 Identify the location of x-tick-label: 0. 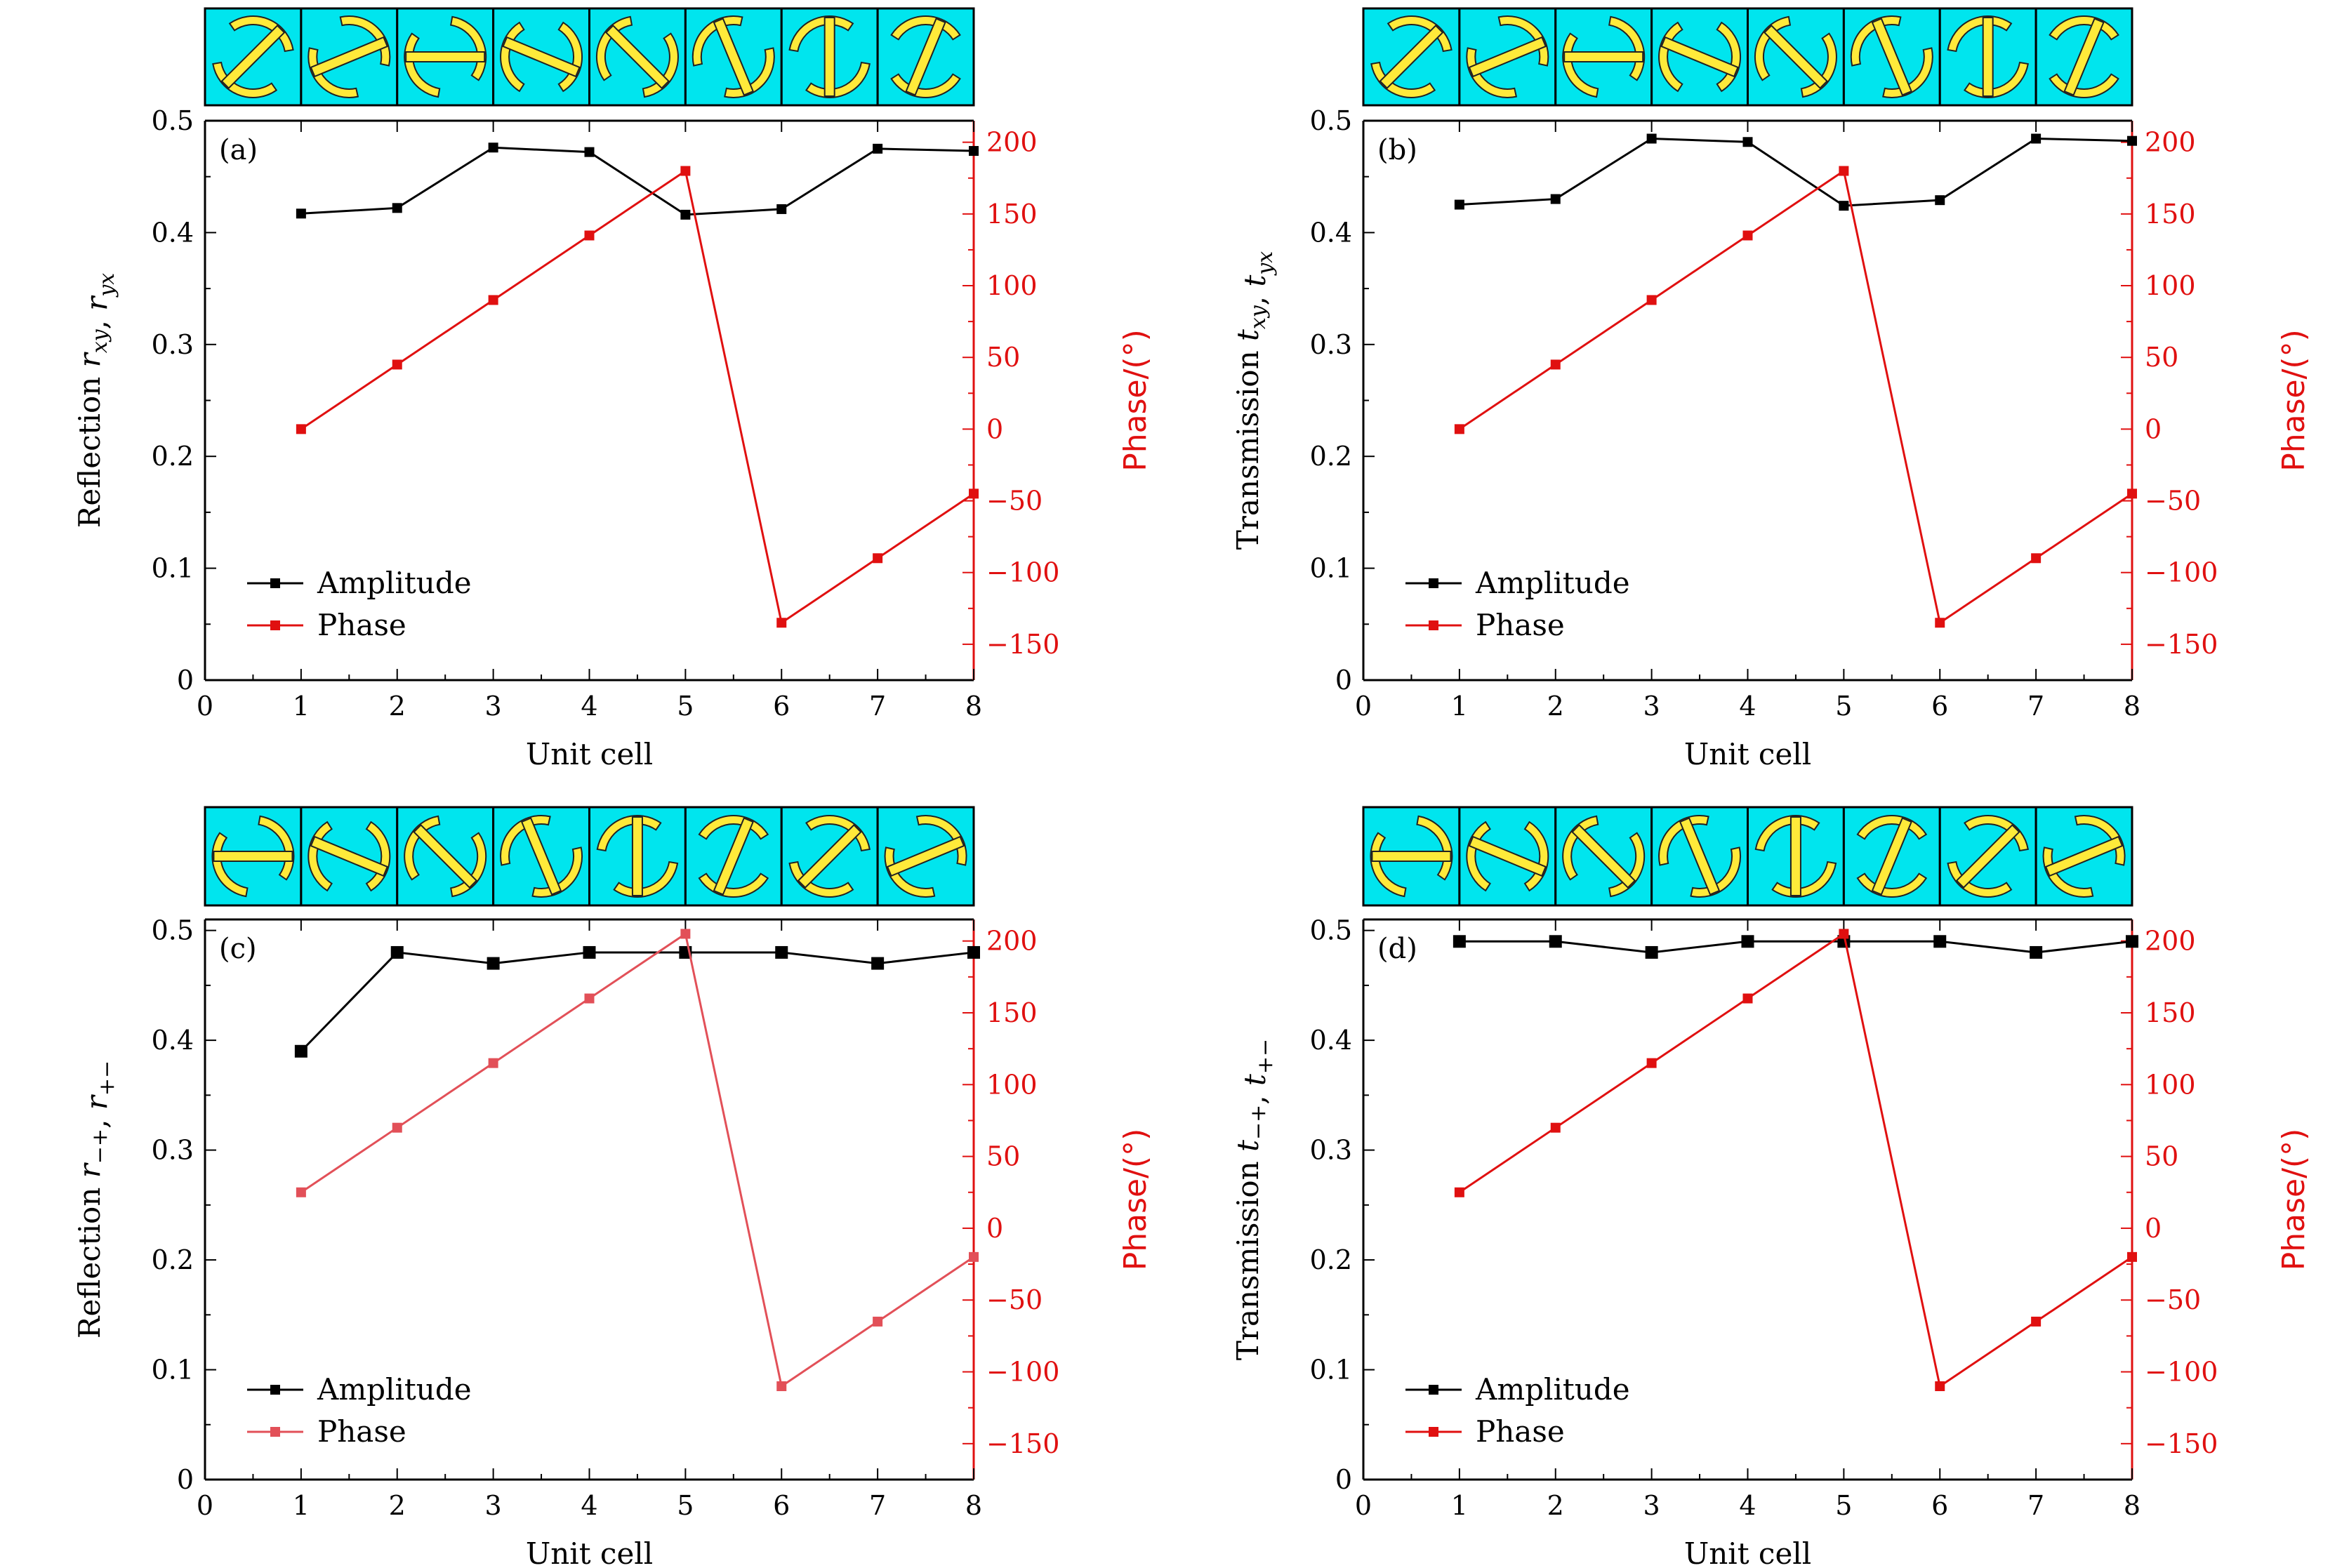
(205, 706).